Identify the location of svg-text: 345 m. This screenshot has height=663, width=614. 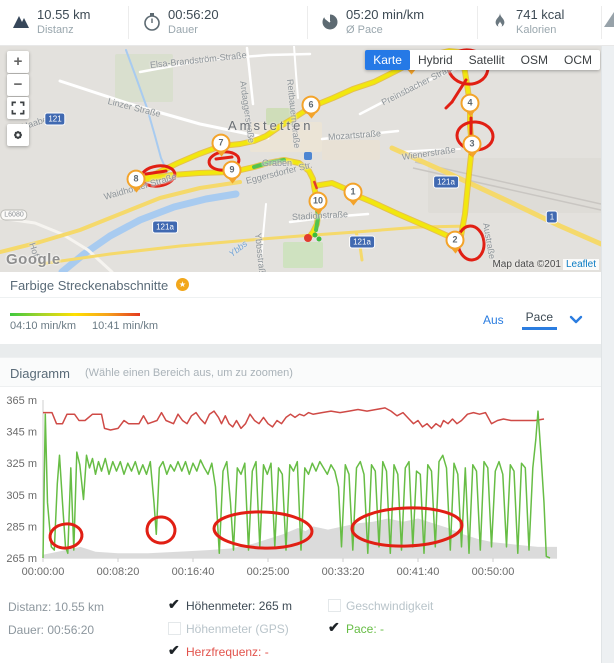
(21, 433).